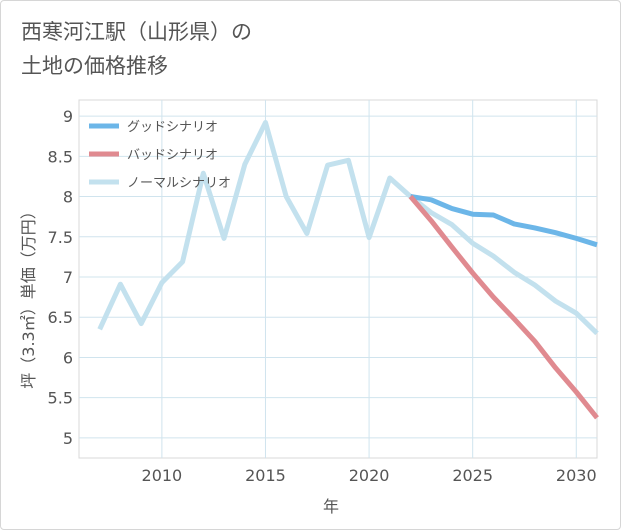 This screenshot has height=530, width=621. Describe the element at coordinates (472, 273) in the screenshot. I see `point-bad-2025` at that location.